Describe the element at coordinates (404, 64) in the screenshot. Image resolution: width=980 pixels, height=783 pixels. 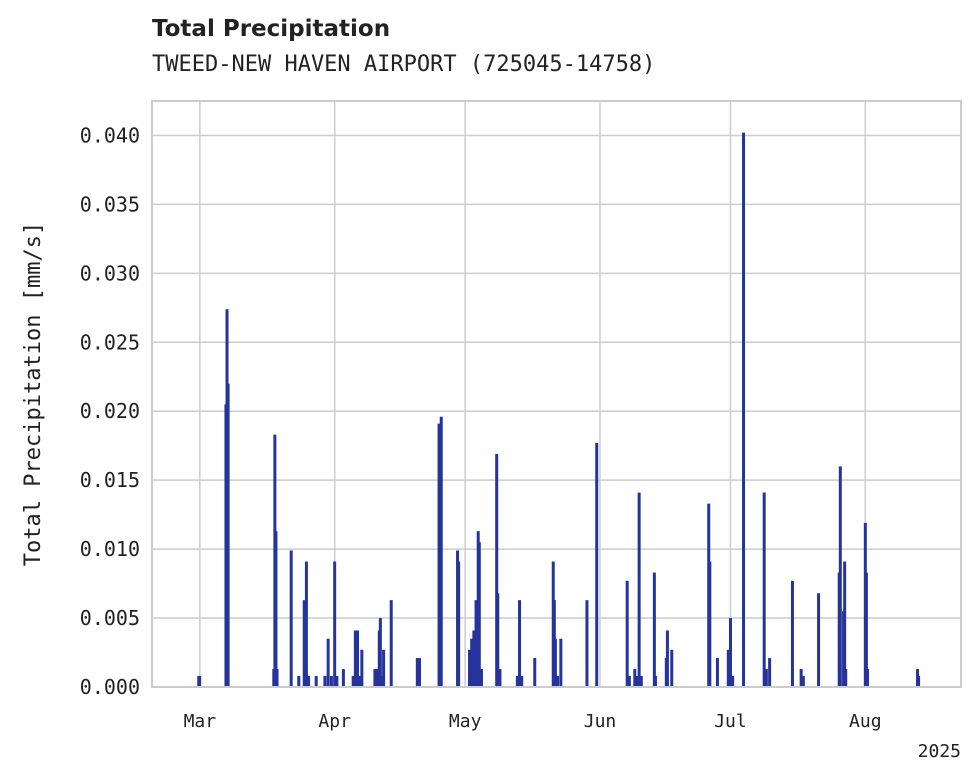
I see `chart-subtitle: TWEED-NEW HAVEN AIRPORT (725045-14758)` at that location.